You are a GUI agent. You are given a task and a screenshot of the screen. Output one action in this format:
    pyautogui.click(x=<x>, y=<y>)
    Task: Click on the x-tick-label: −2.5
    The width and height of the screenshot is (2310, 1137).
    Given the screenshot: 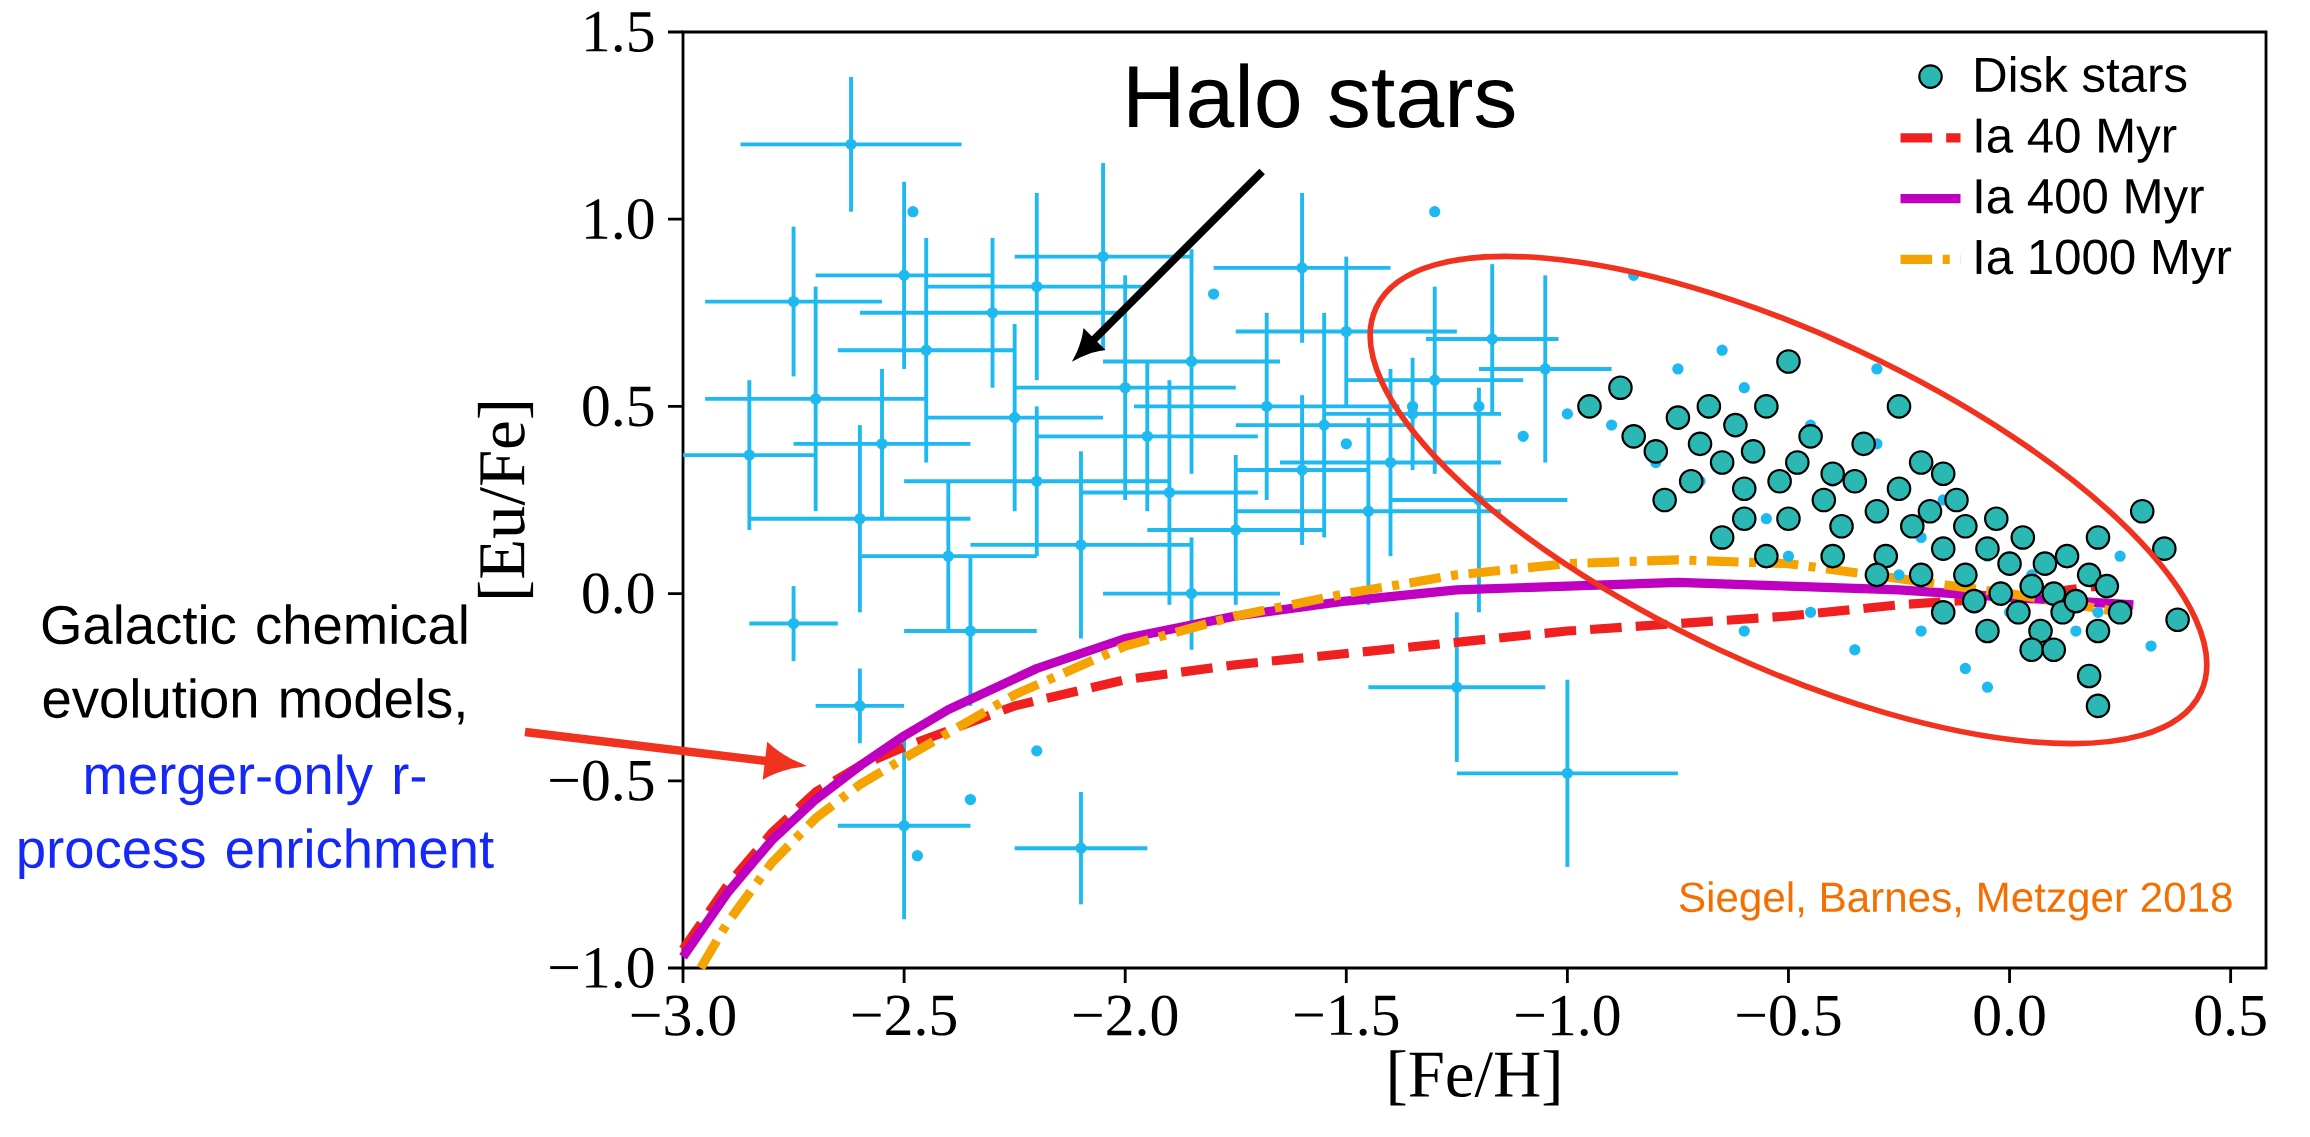 What is the action you would take?
    pyautogui.click(x=904, y=1015)
    